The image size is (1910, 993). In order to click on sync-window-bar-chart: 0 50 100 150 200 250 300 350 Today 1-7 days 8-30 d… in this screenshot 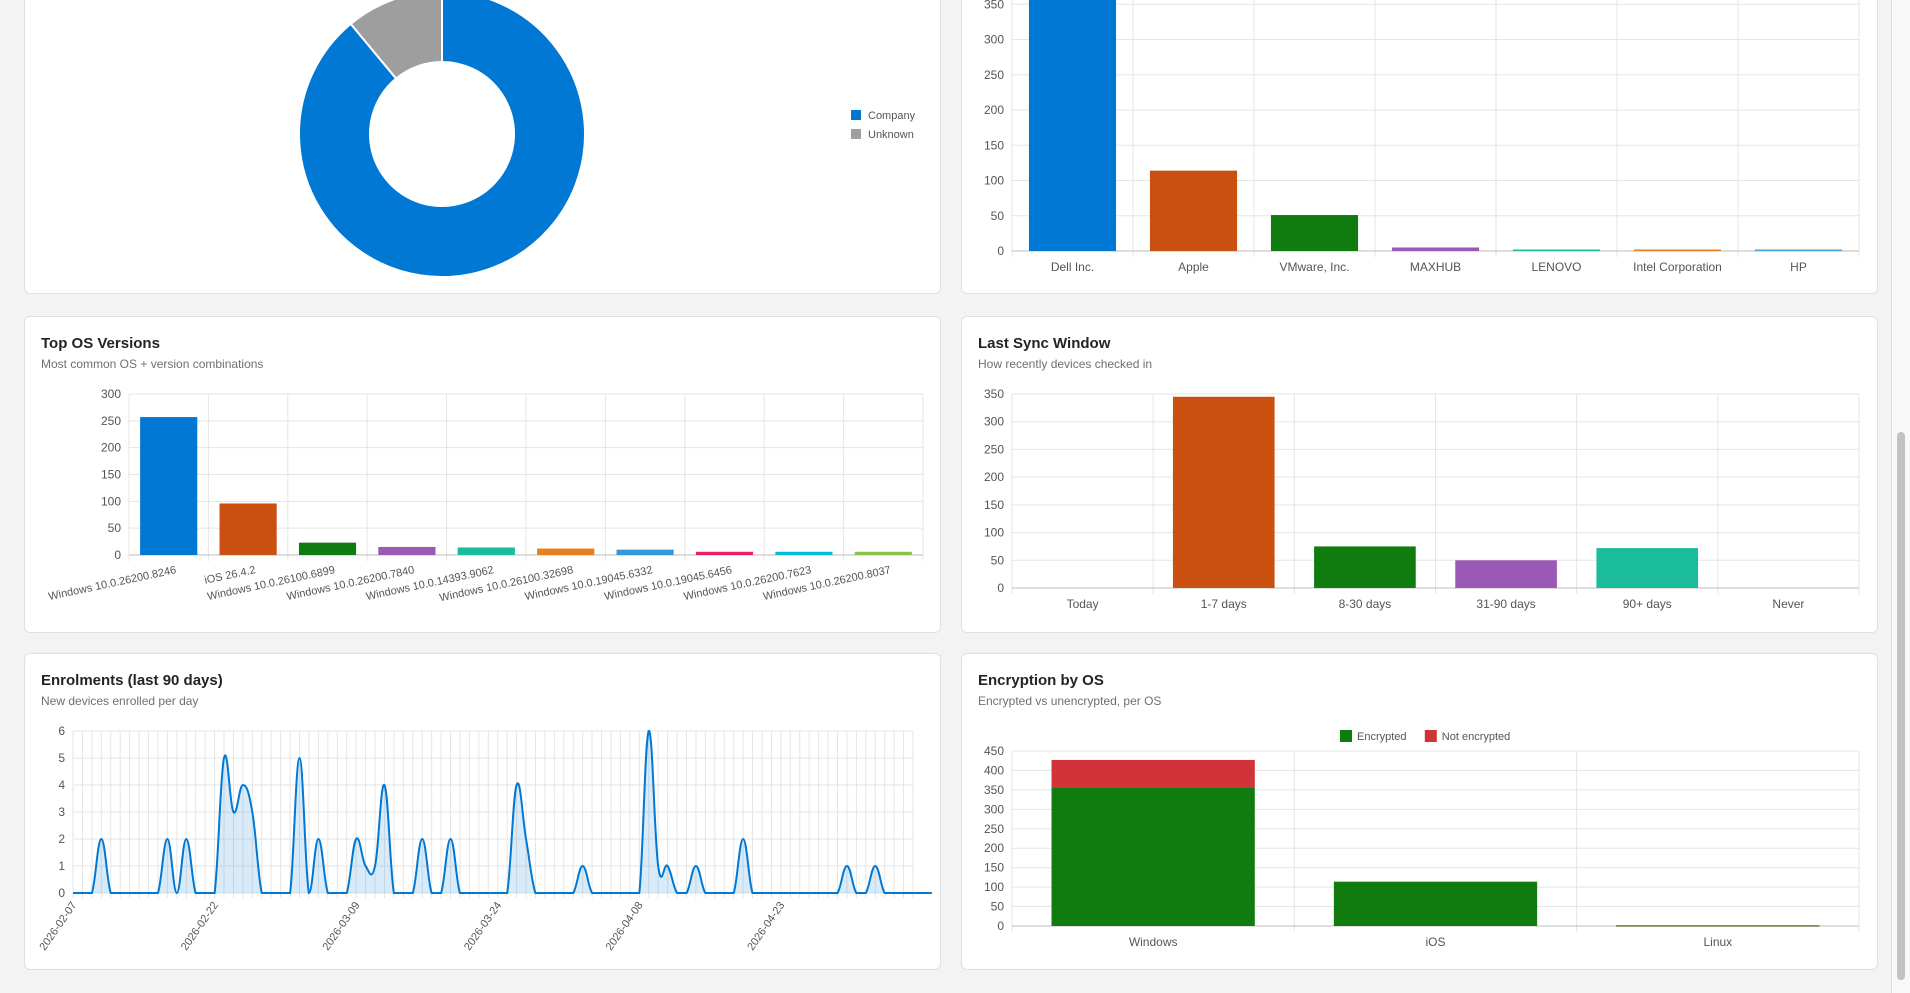, I will do `click(1422, 499)`.